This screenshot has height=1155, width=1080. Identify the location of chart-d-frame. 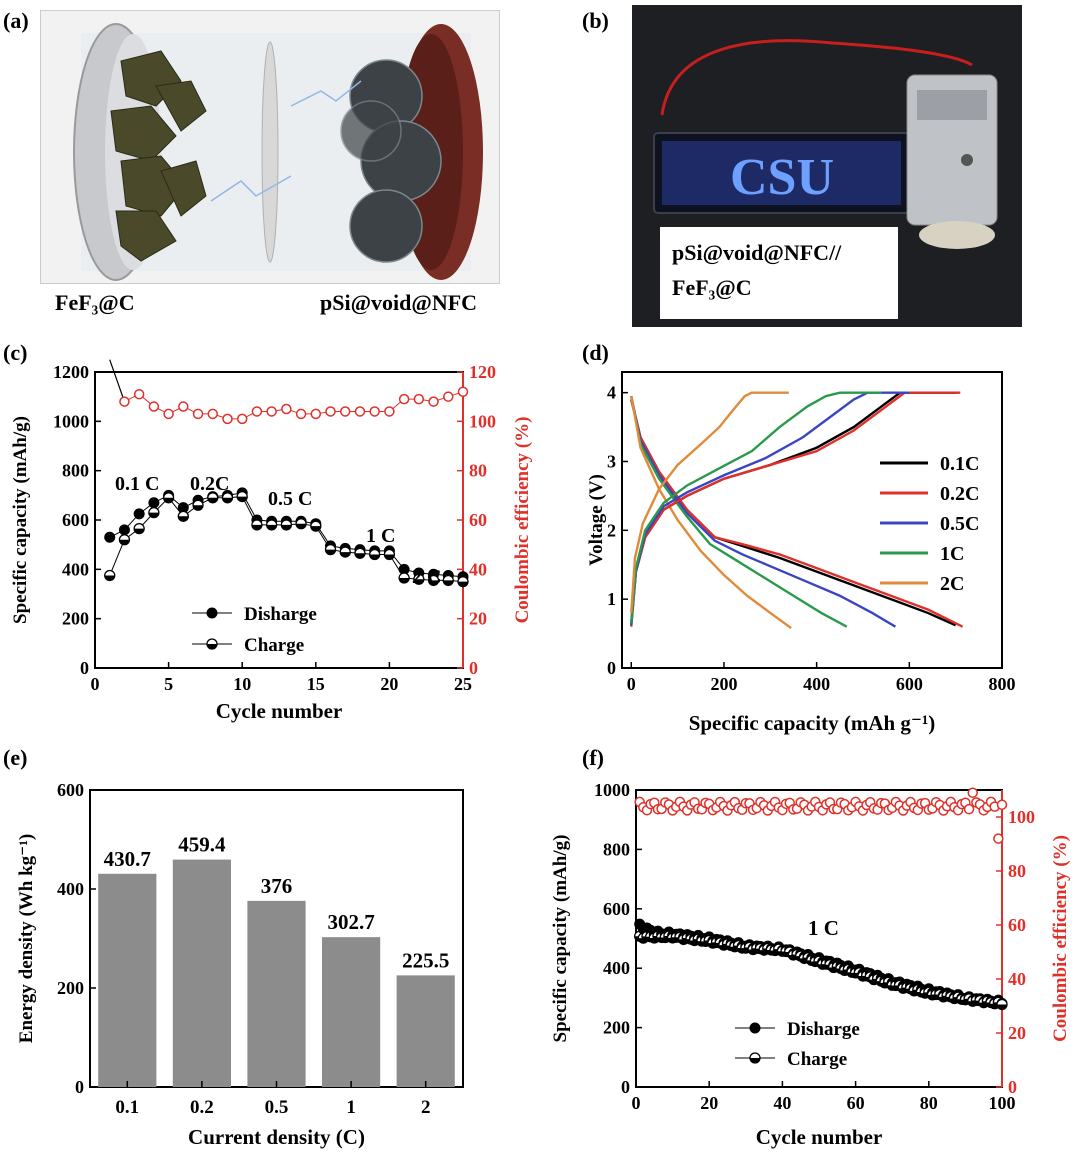
(812, 520).